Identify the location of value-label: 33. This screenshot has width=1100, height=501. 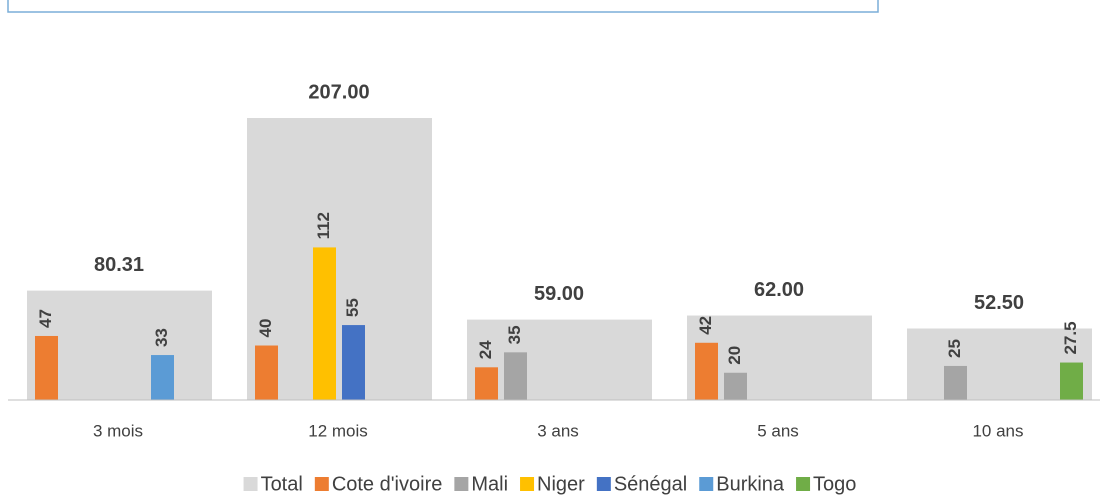
(161, 337).